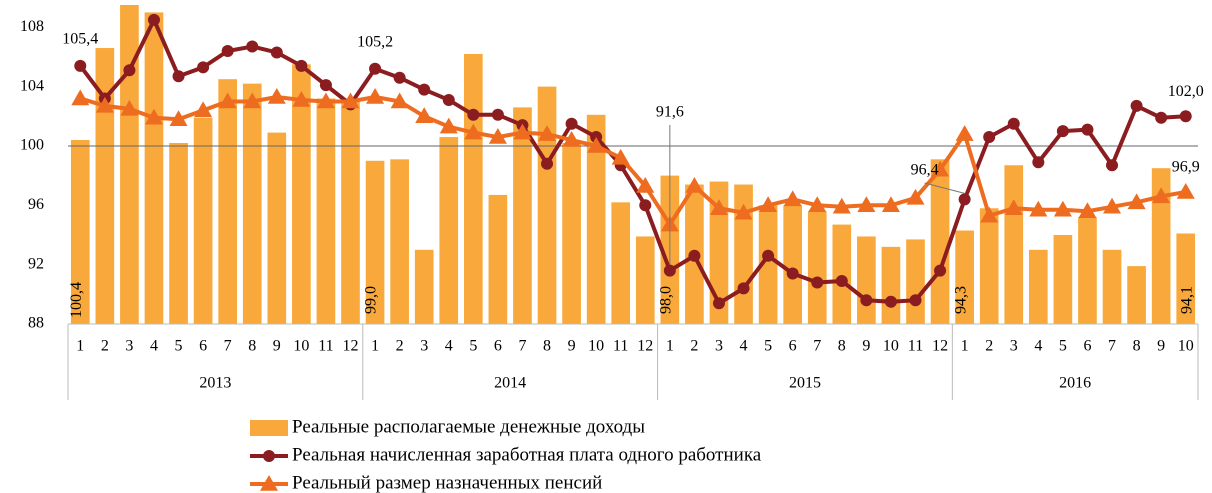  I want to click on line-value-label: 102,0, so click(1186, 91).